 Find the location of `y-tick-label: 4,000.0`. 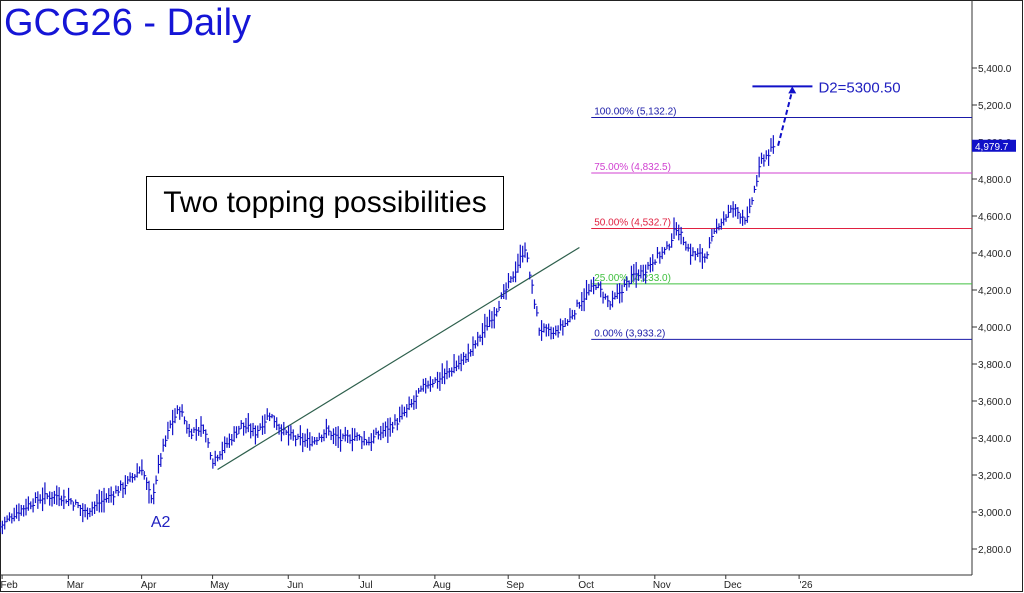

y-tick-label: 4,000.0 is located at coordinates (995, 328).